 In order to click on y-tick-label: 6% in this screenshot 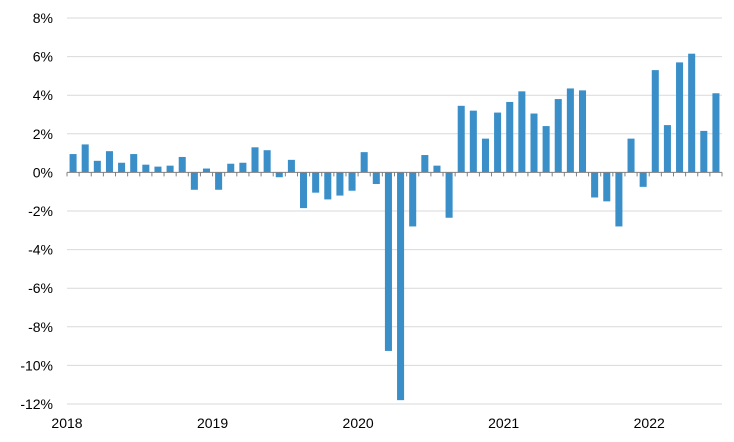, I will do `click(43, 57)`.